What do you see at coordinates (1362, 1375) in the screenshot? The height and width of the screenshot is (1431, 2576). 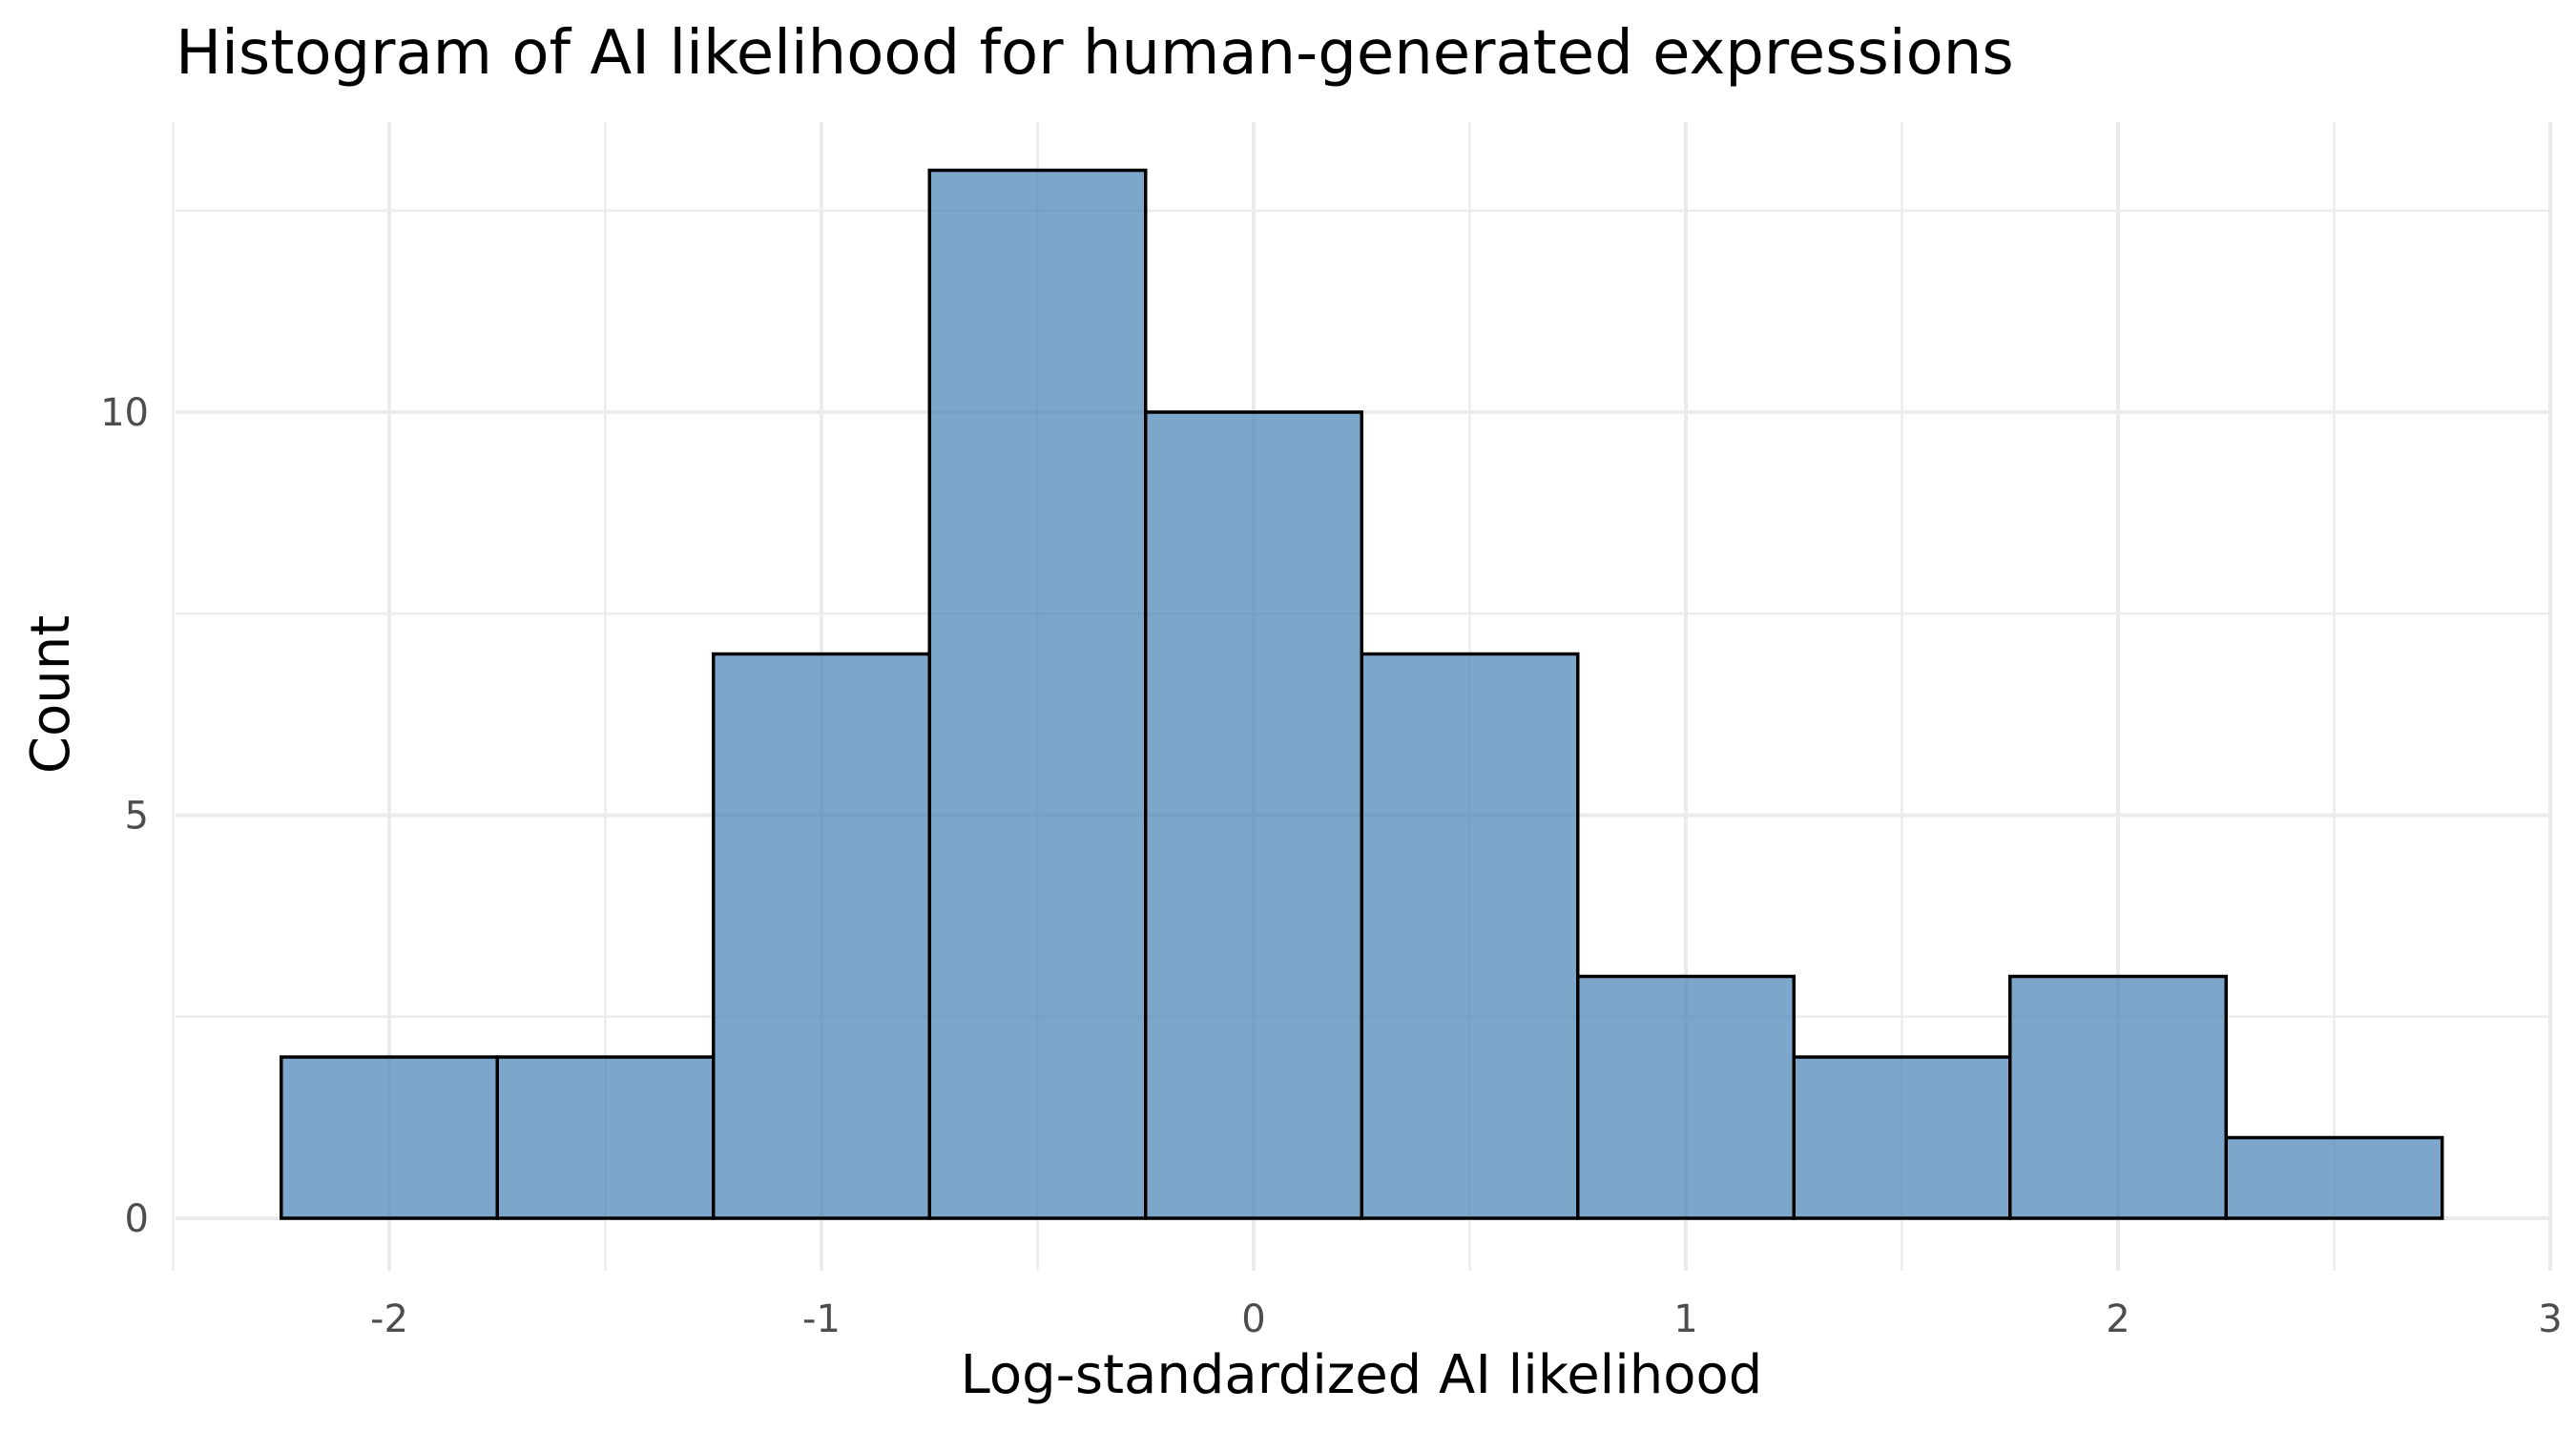 I see `x-axis-label: Log-standardized AI likelihood` at bounding box center [1362, 1375].